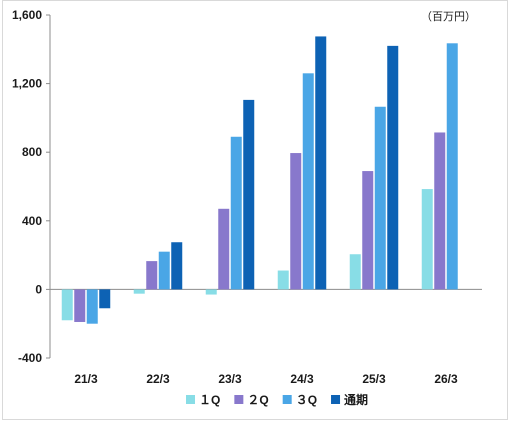  Describe the element at coordinates (306, 400) in the screenshot. I see `legend-label: ３Q` at that location.